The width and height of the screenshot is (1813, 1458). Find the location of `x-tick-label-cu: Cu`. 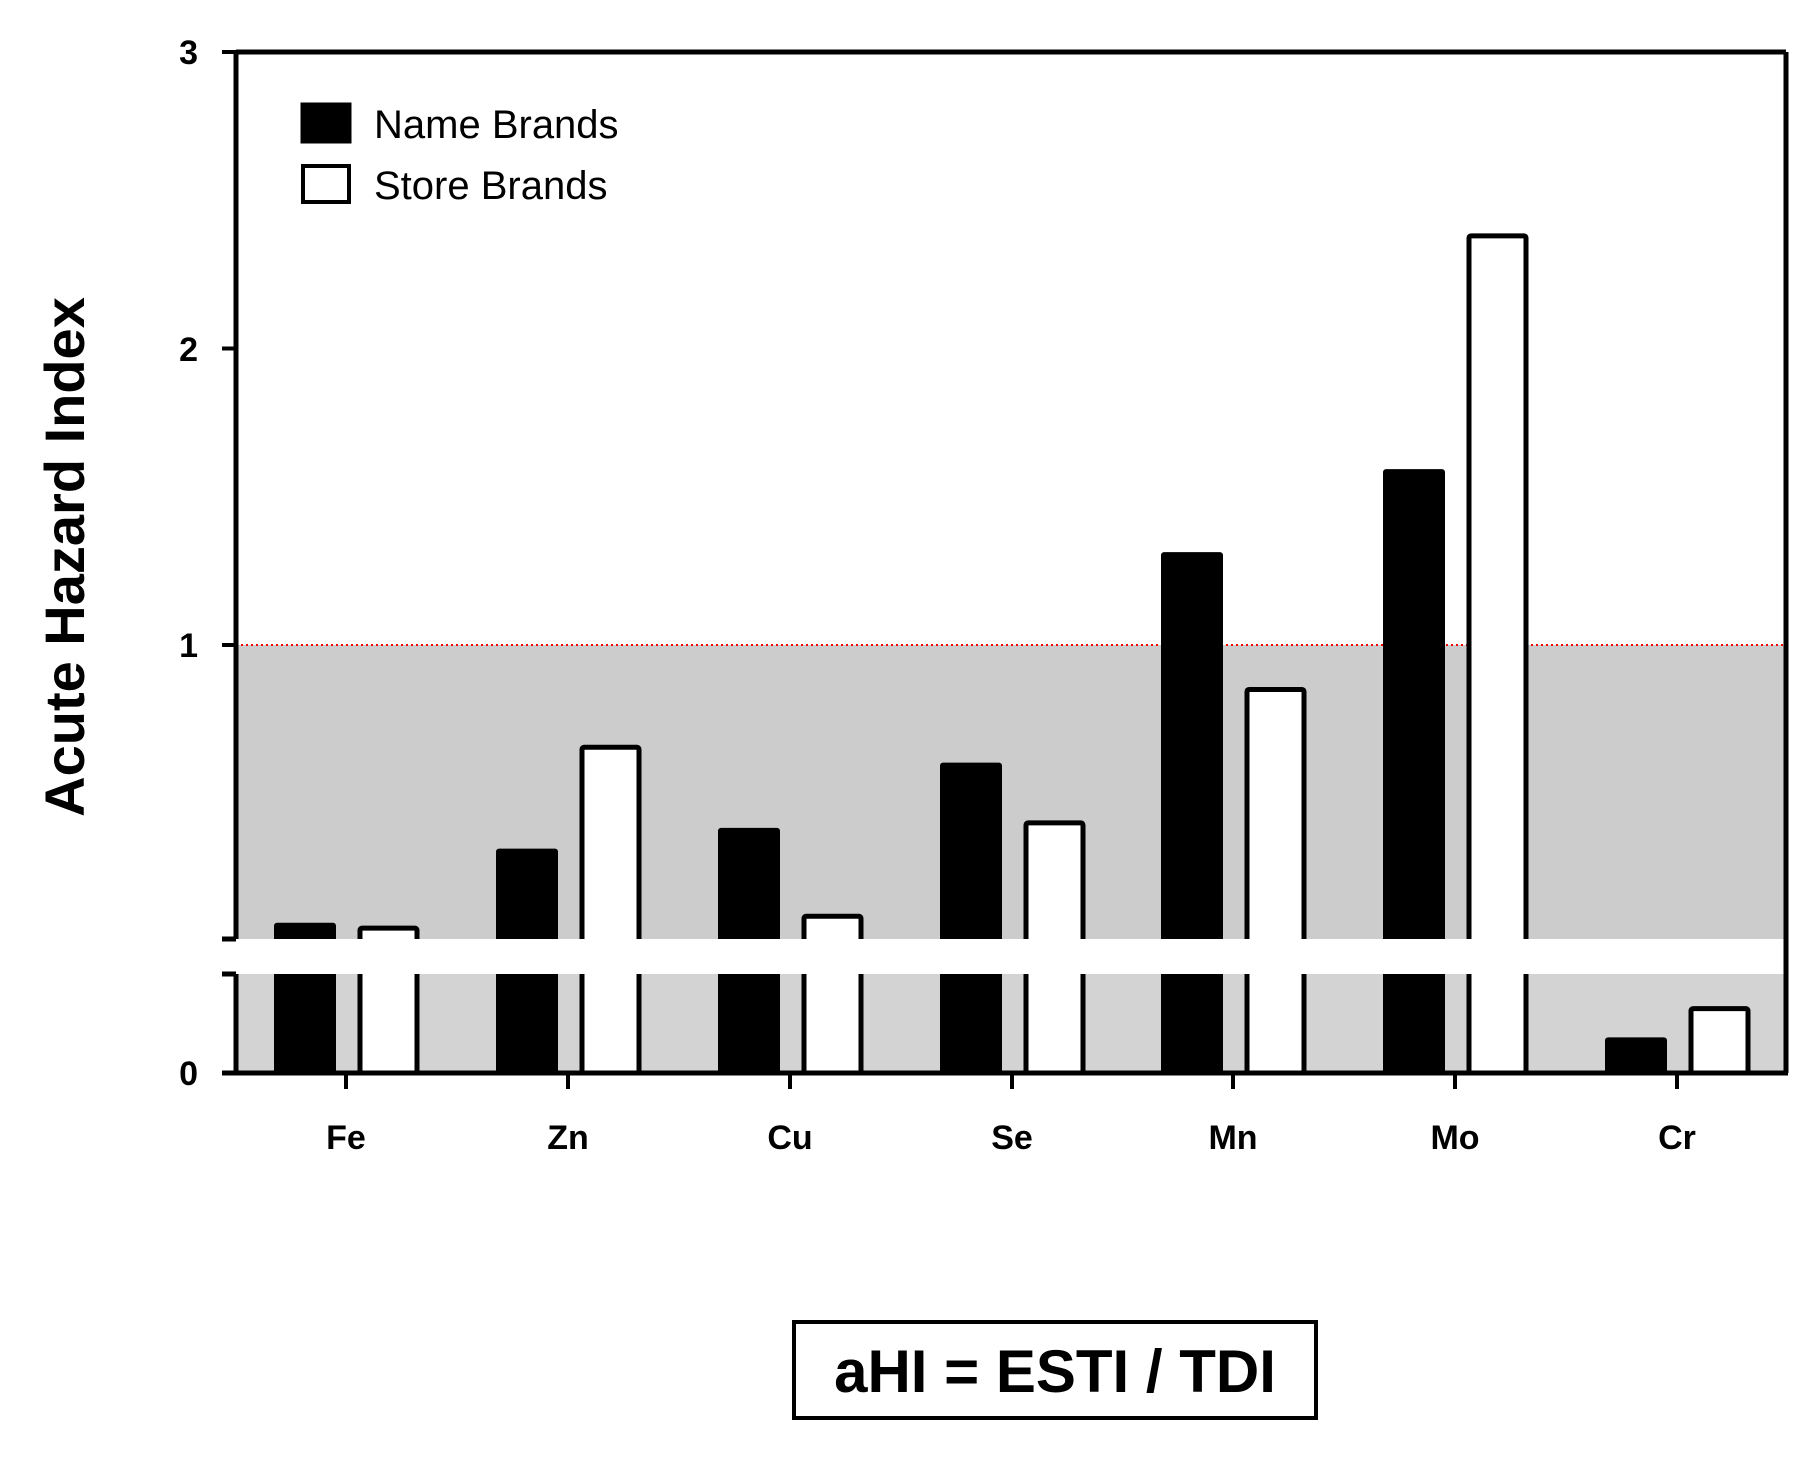

x-tick-label-cu: Cu is located at coordinates (789, 1138).